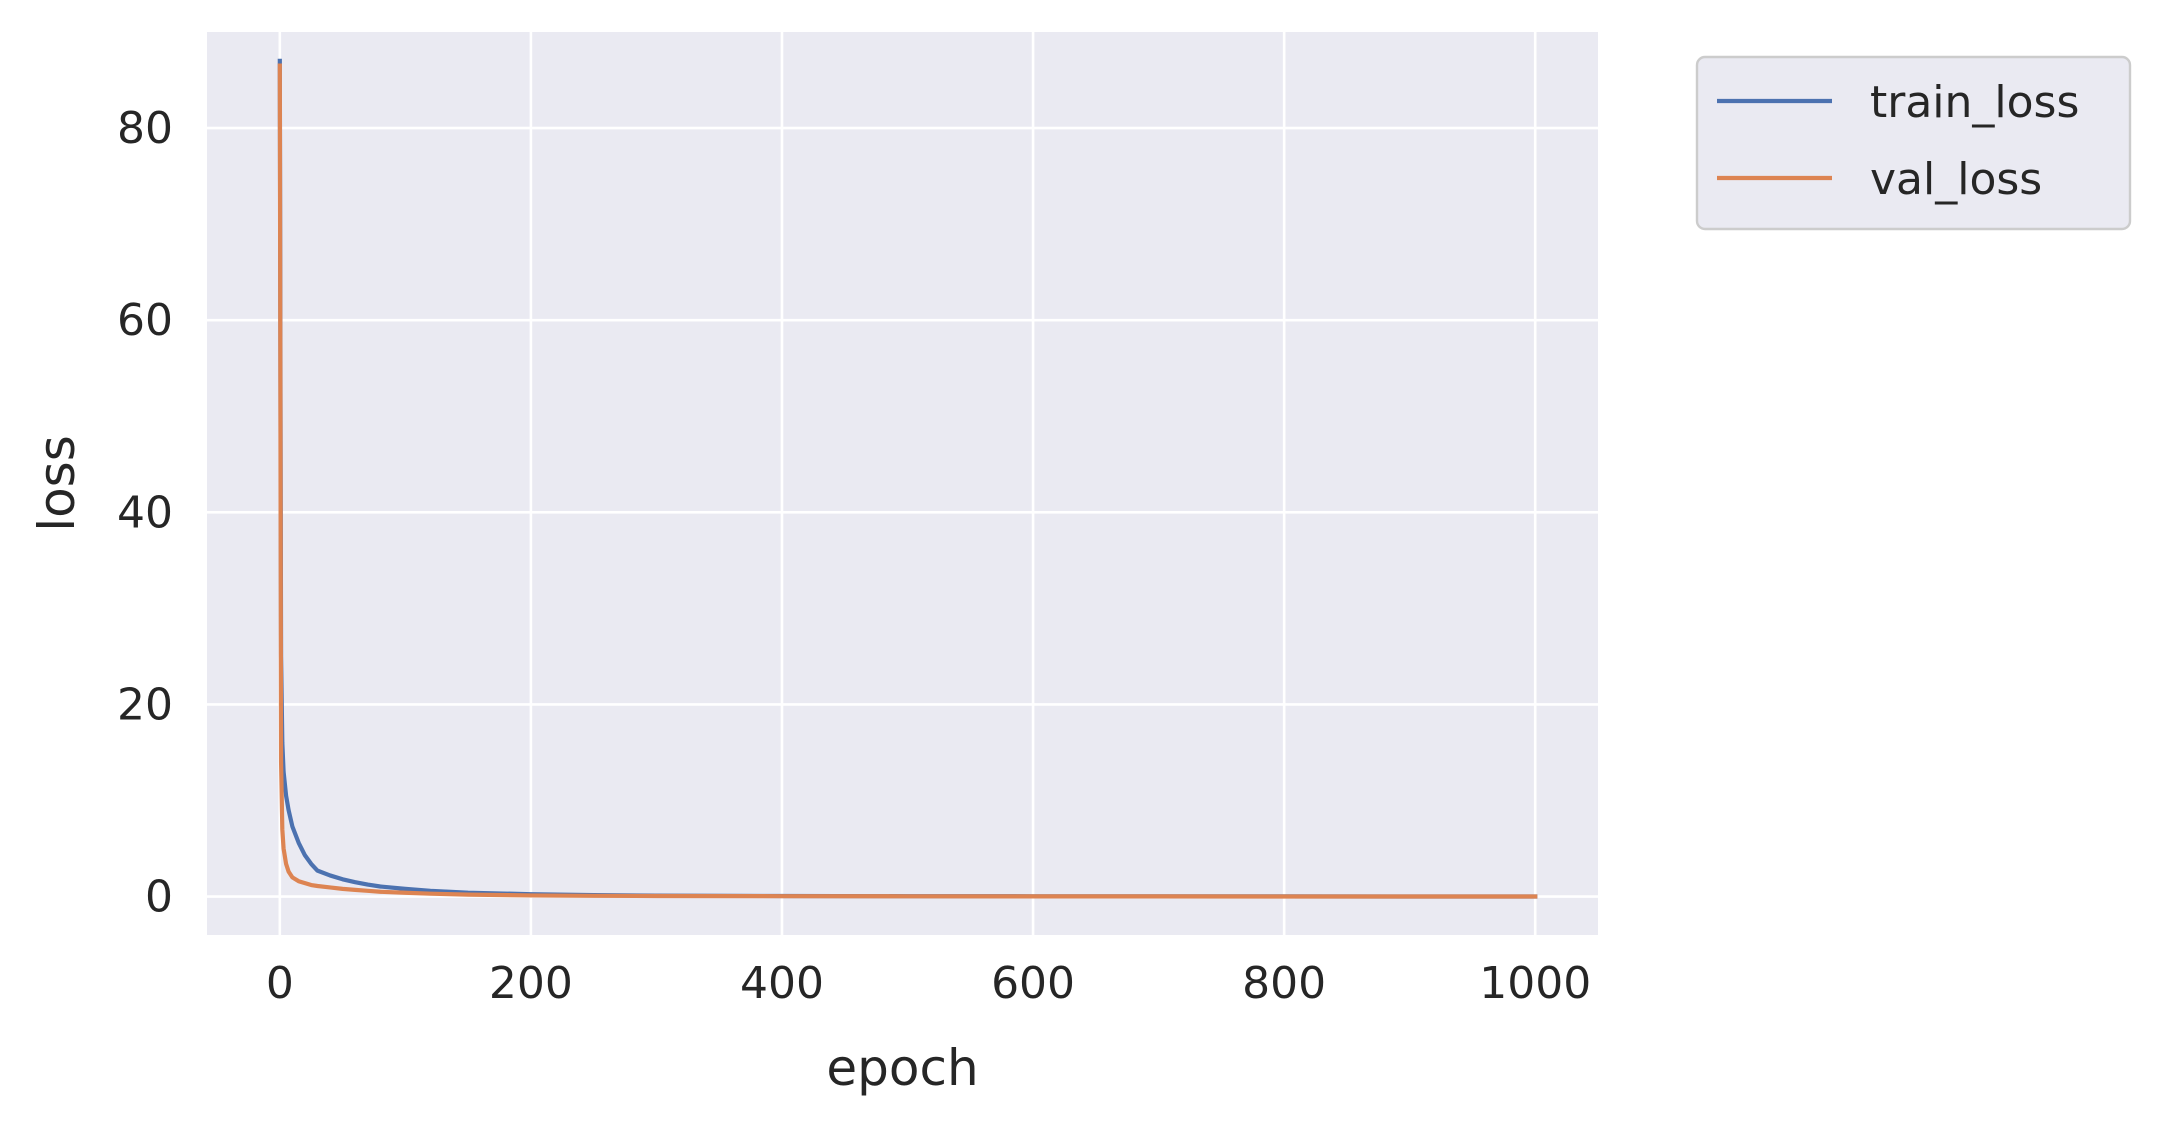  What do you see at coordinates (1974, 102) in the screenshot?
I see `legend-label-train-loss: train_loss` at bounding box center [1974, 102].